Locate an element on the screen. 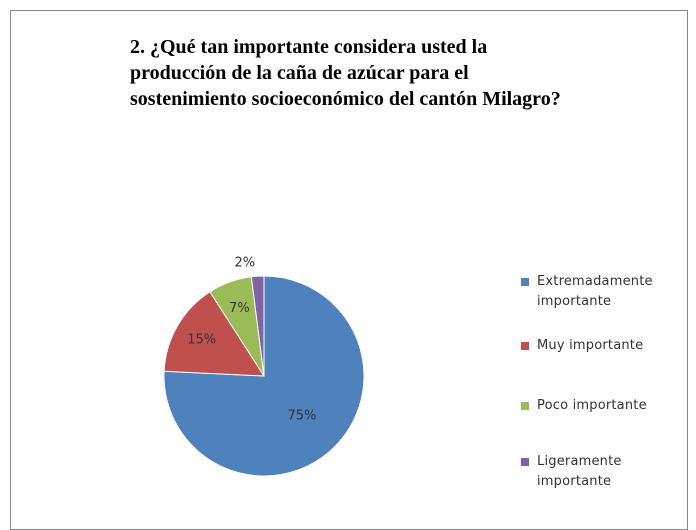 The height and width of the screenshot is (530, 696). legend-label: Ligeramente importante is located at coordinates (579, 471).